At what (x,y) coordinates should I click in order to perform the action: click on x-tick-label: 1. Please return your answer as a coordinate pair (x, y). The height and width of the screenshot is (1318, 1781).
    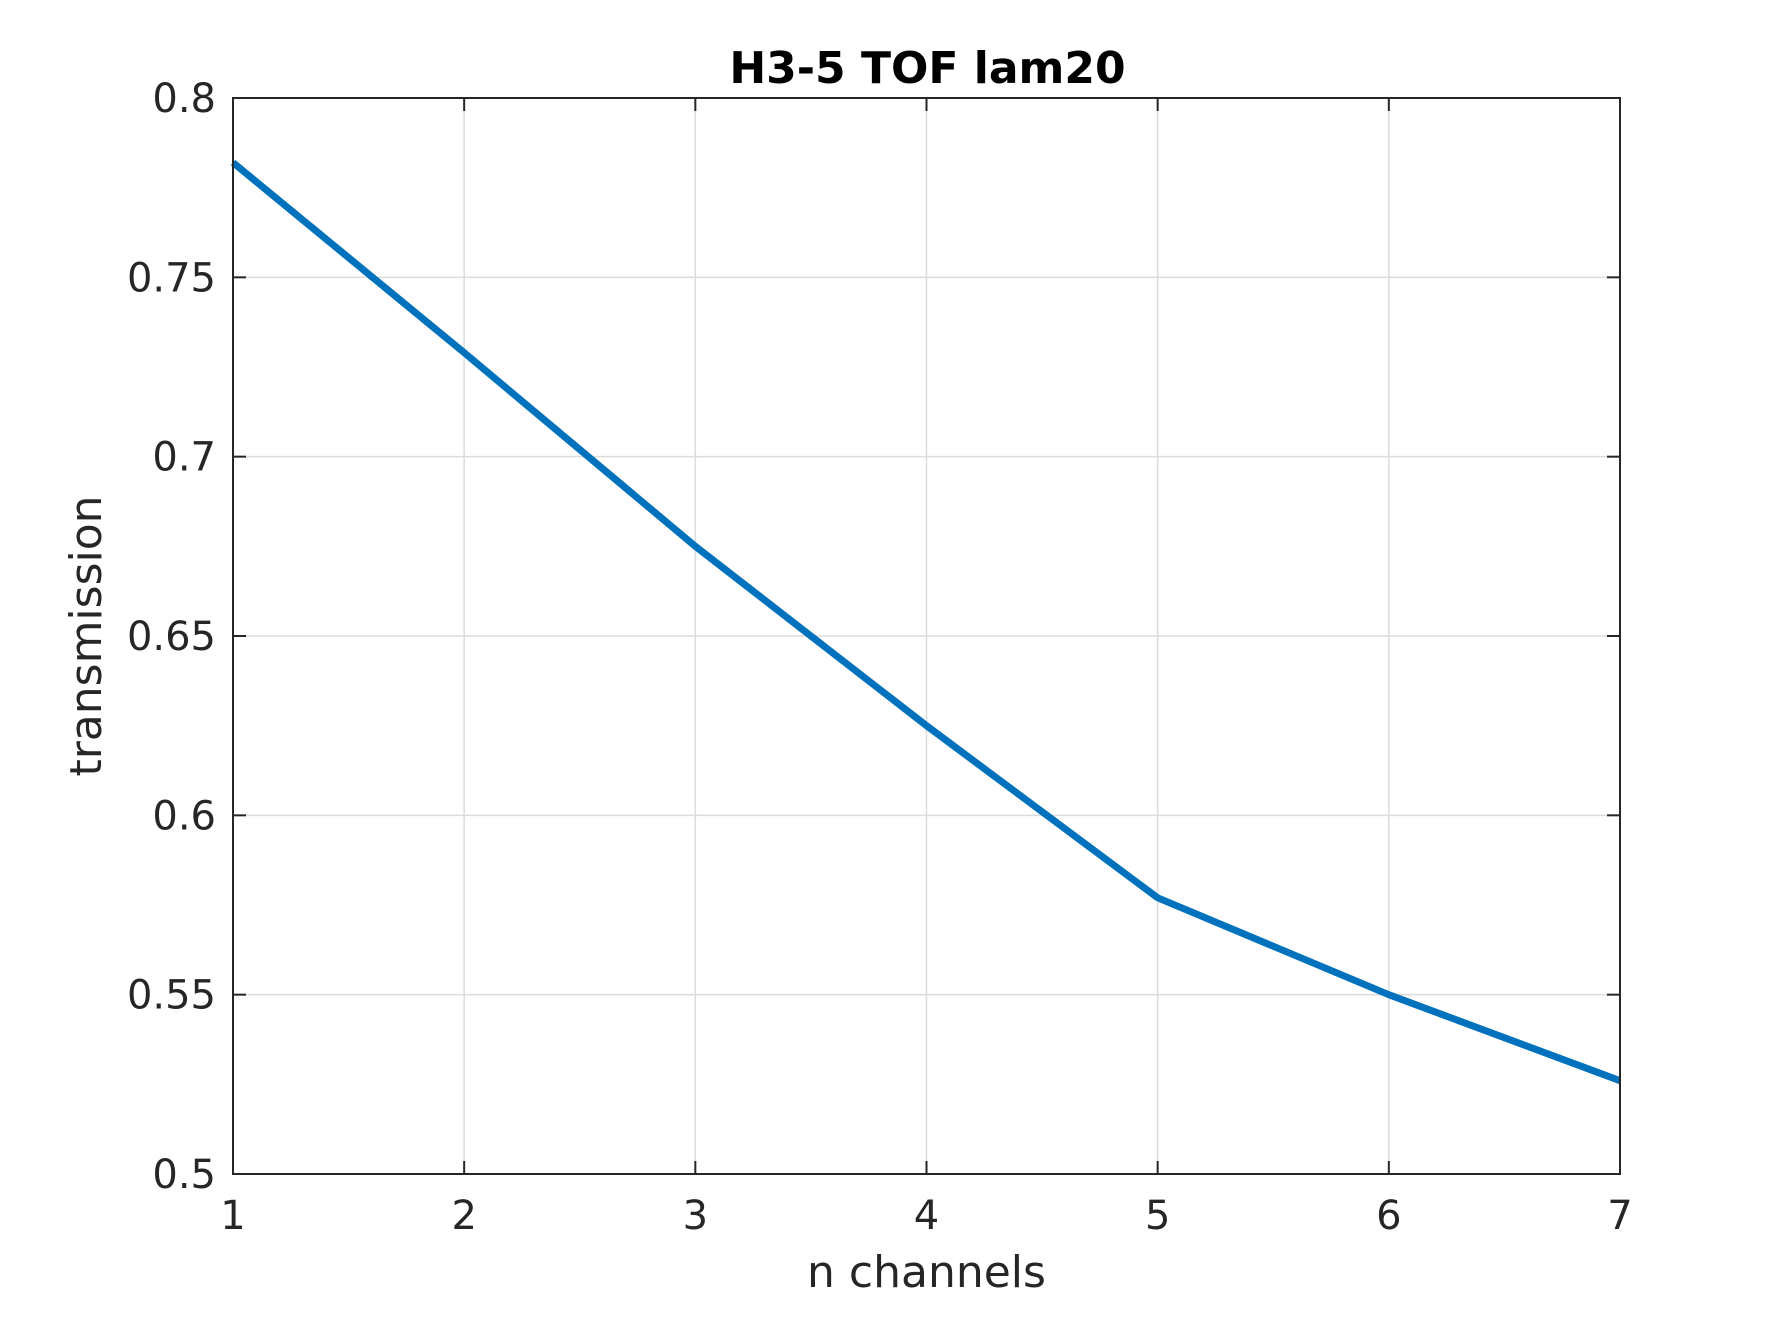
    Looking at the image, I should click on (232, 1216).